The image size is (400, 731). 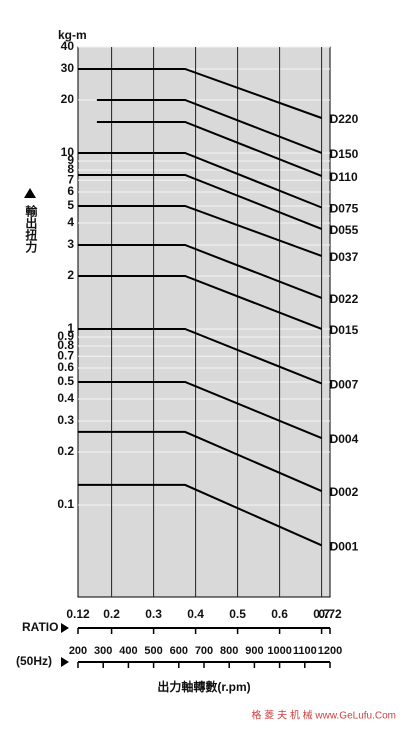 I want to click on x-tick-label: 0.2, so click(x=111, y=614).